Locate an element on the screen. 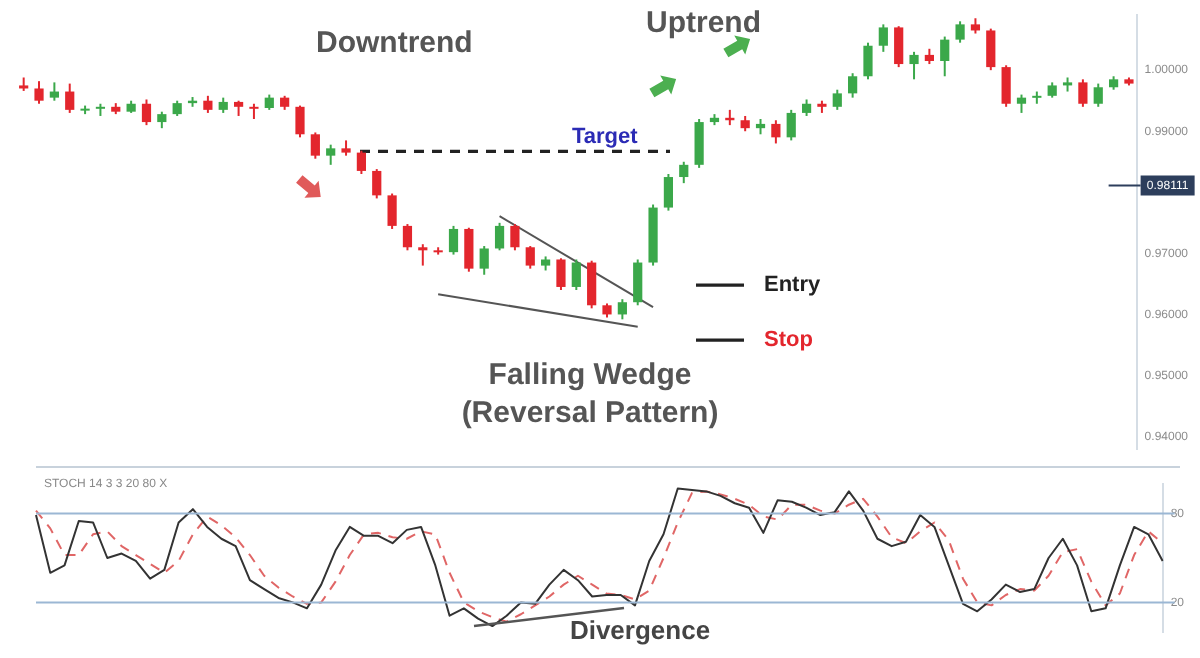  ref-line-label: Stop is located at coordinates (789, 340).